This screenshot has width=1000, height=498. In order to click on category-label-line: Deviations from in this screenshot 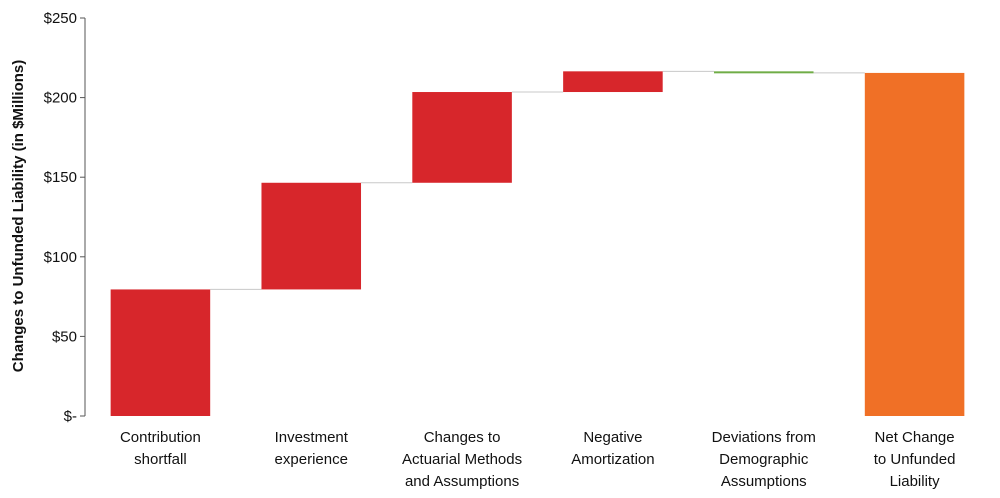, I will do `click(764, 437)`.